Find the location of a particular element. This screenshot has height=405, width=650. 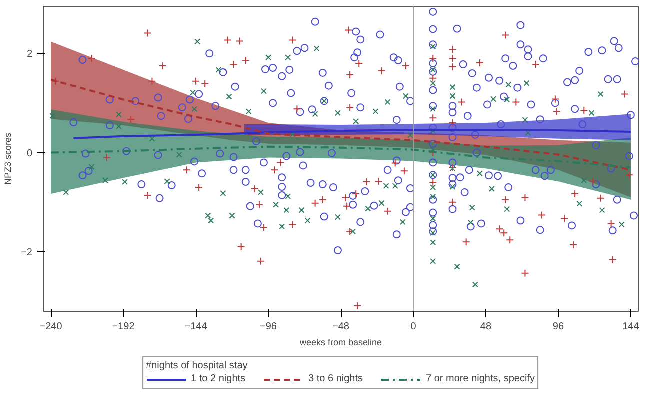

legend-label: 1 to 2 nights is located at coordinates (218, 379).